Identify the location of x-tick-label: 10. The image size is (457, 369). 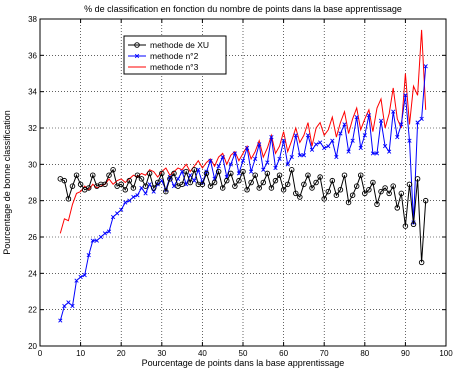
(80, 353).